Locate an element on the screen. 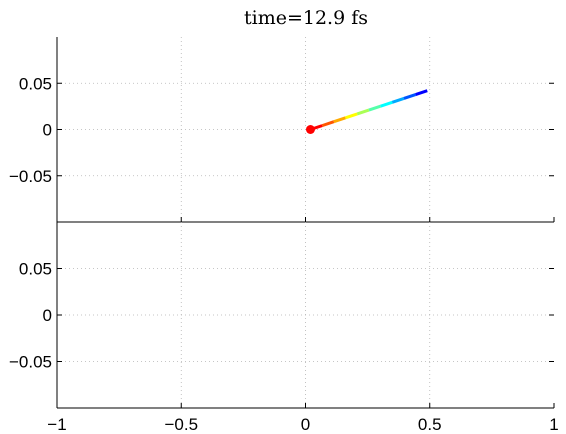 The width and height of the screenshot is (566, 434). x-tick-label: 0.5 is located at coordinates (430, 424).